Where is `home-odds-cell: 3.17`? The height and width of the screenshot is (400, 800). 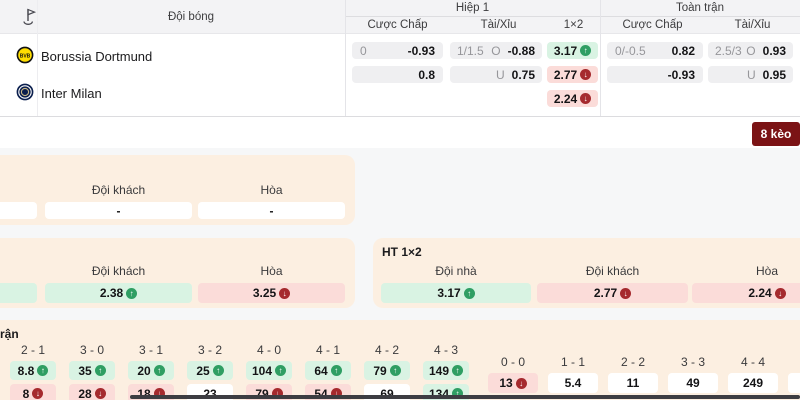
home-odds-cell: 3.17 is located at coordinates (456, 293).